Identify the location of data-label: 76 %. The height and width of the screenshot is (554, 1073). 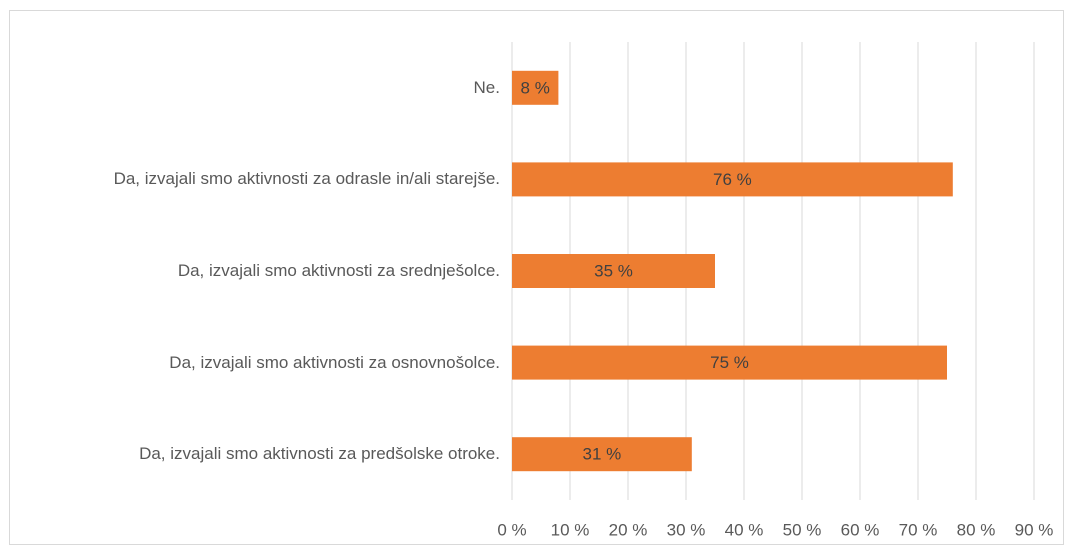
(732, 179).